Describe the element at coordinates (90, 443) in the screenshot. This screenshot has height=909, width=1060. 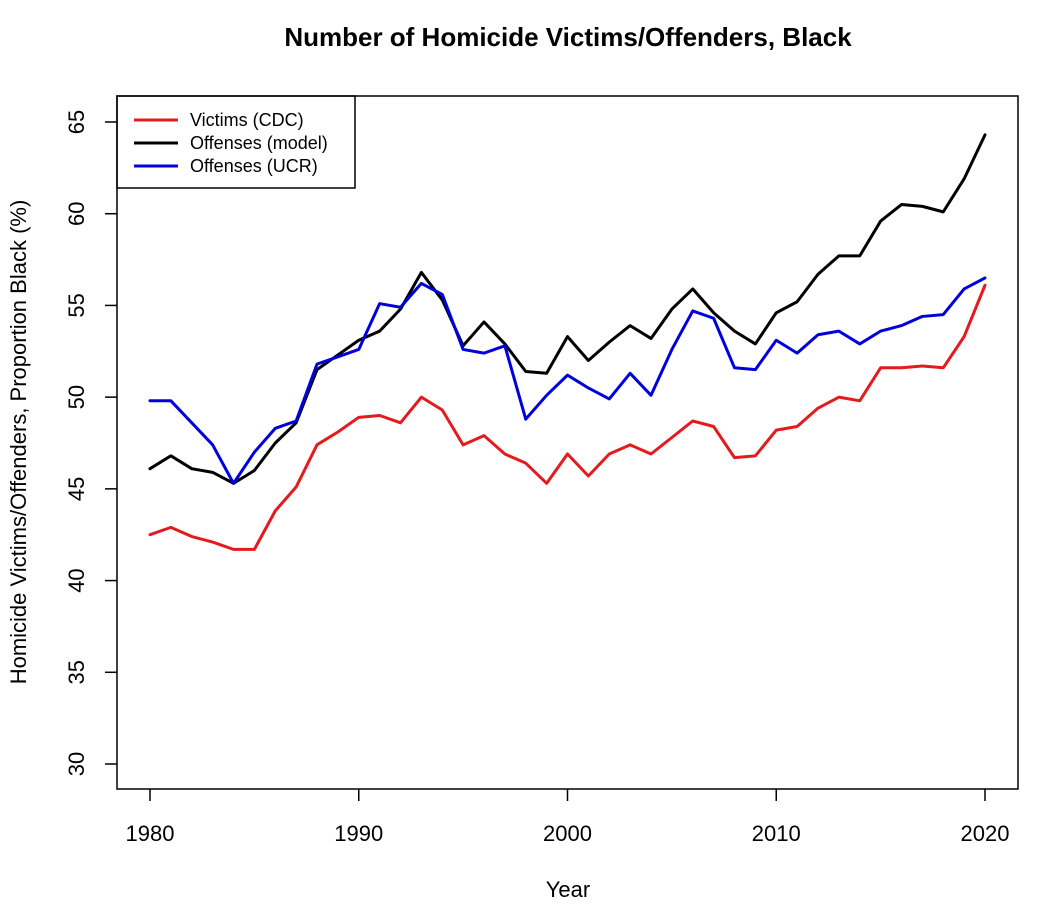
I see `y-axis: 30 35 40 45 50 55 60 65` at that location.